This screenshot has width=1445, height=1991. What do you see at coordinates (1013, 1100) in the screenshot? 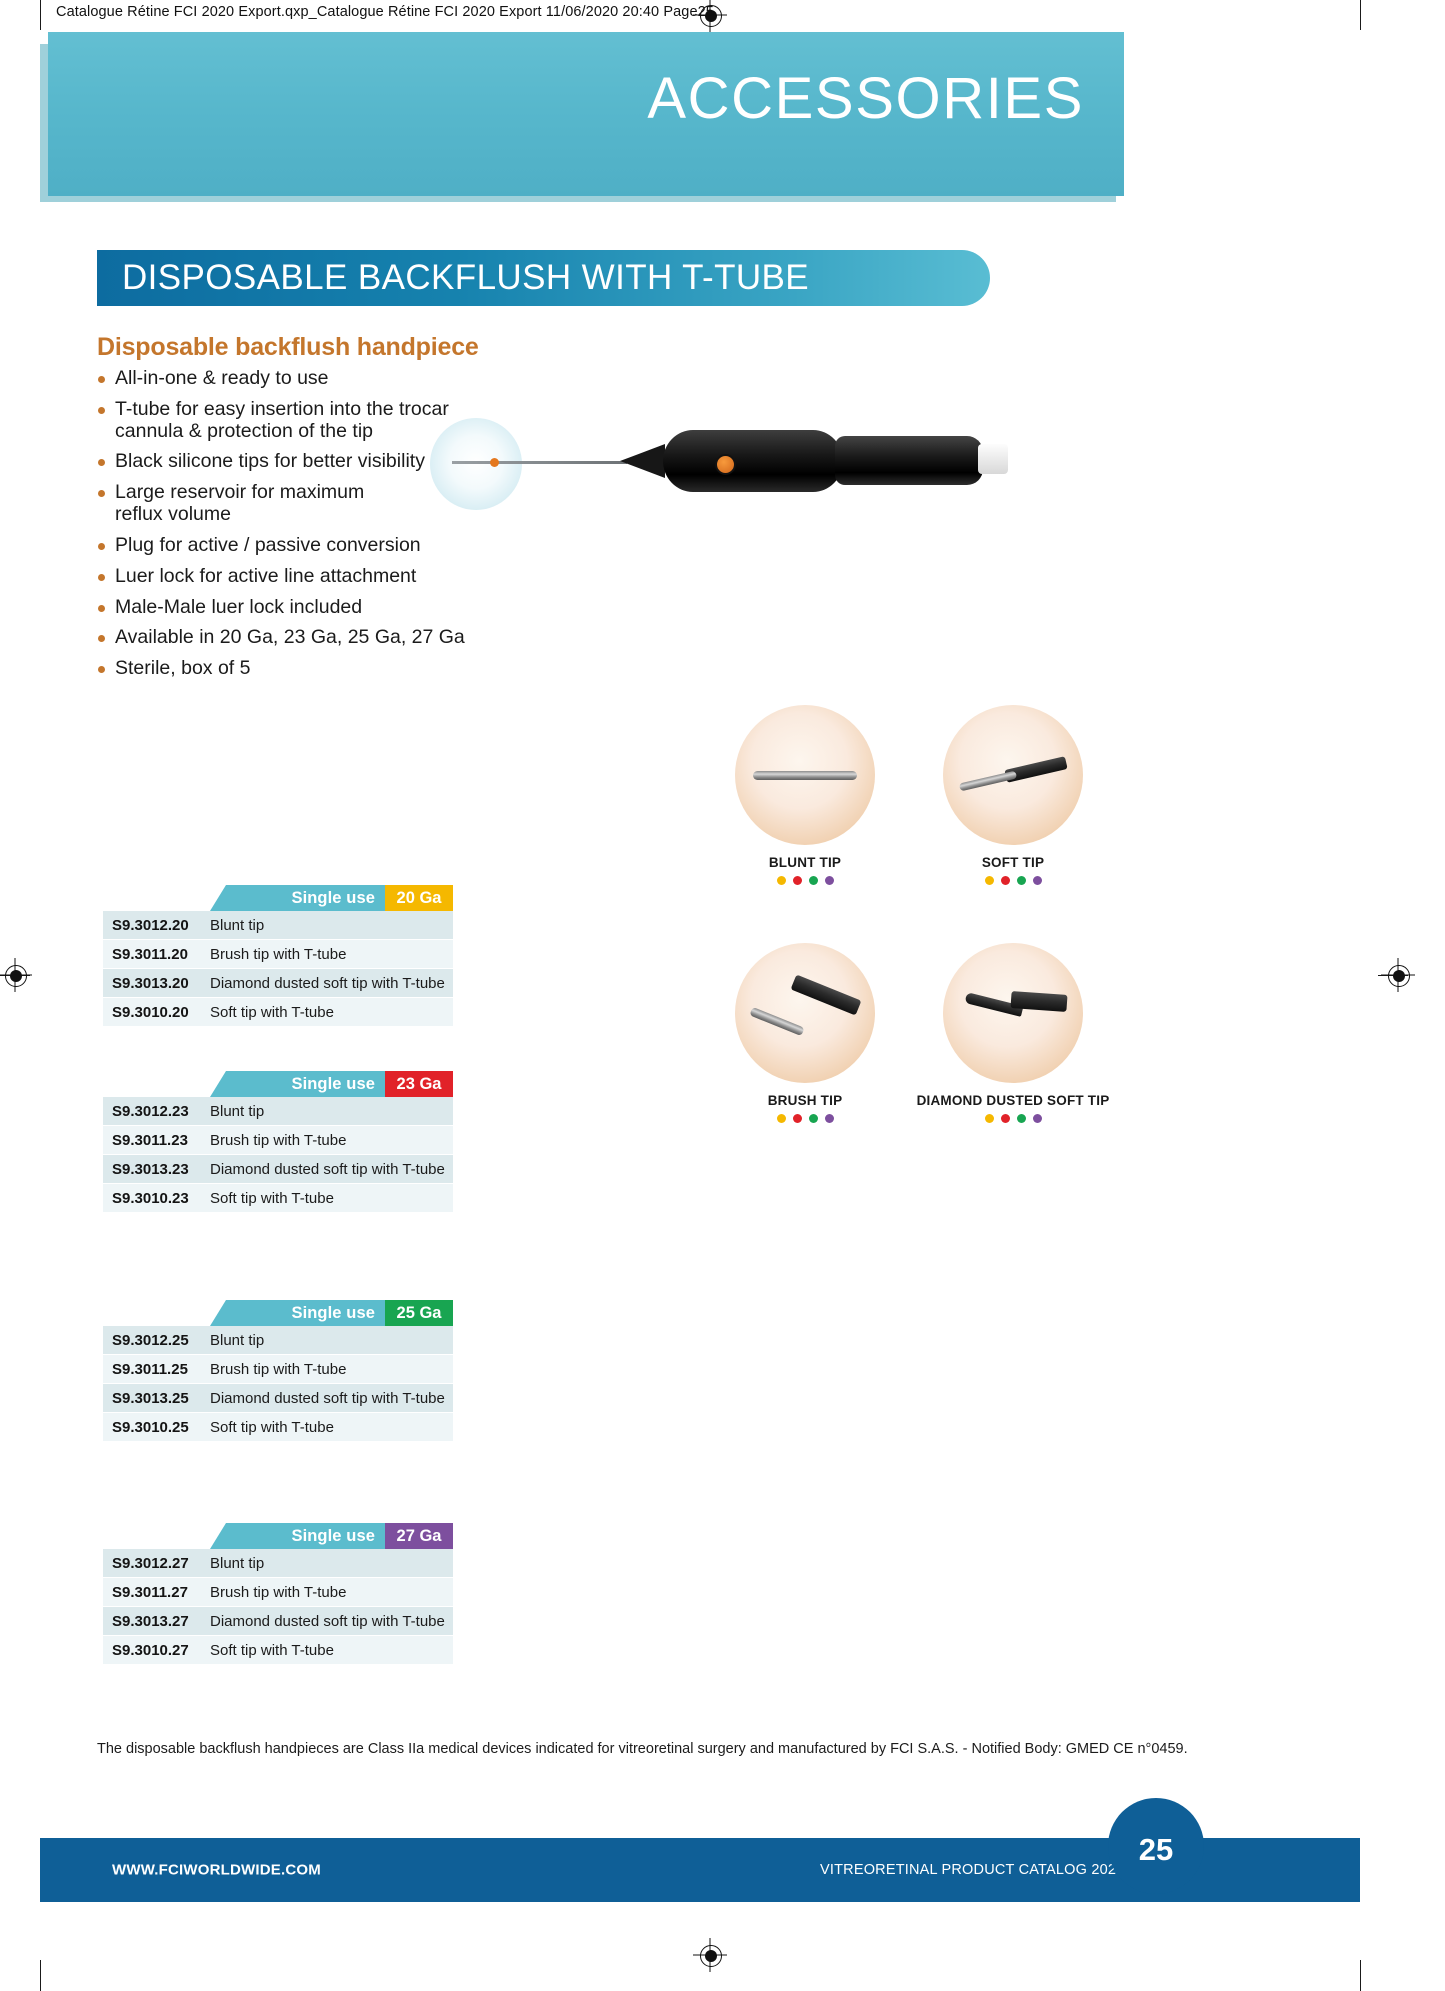
I see `tip-label: DIAMOND DUSTED SOFT TIP` at bounding box center [1013, 1100].